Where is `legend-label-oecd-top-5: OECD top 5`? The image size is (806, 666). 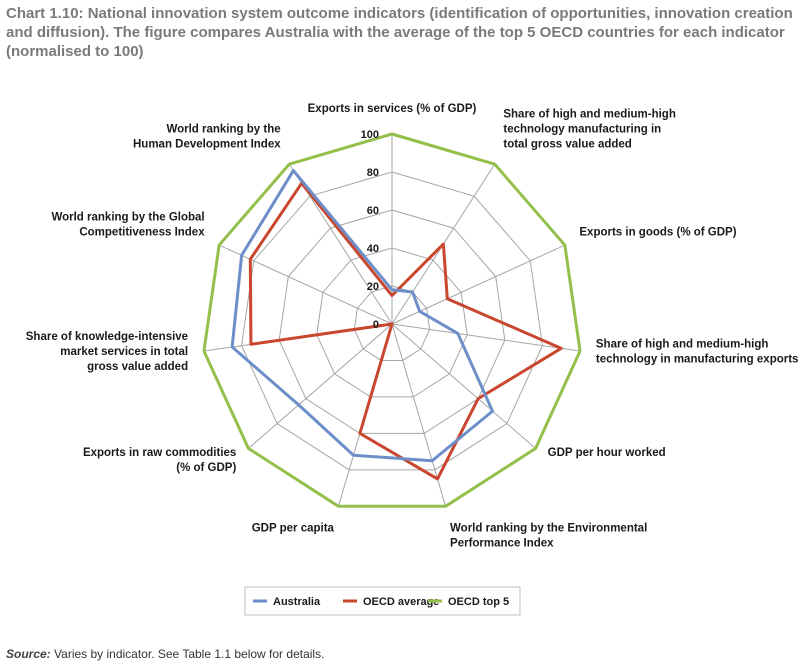 legend-label-oecd-top-5: OECD top 5 is located at coordinates (478, 602).